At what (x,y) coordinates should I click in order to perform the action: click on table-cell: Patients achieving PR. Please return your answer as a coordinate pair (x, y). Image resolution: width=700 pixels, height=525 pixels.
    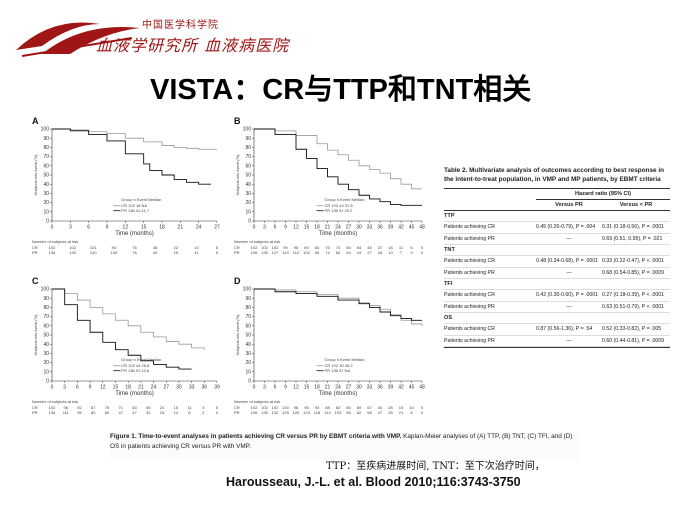
    Looking at the image, I should click on (469, 272).